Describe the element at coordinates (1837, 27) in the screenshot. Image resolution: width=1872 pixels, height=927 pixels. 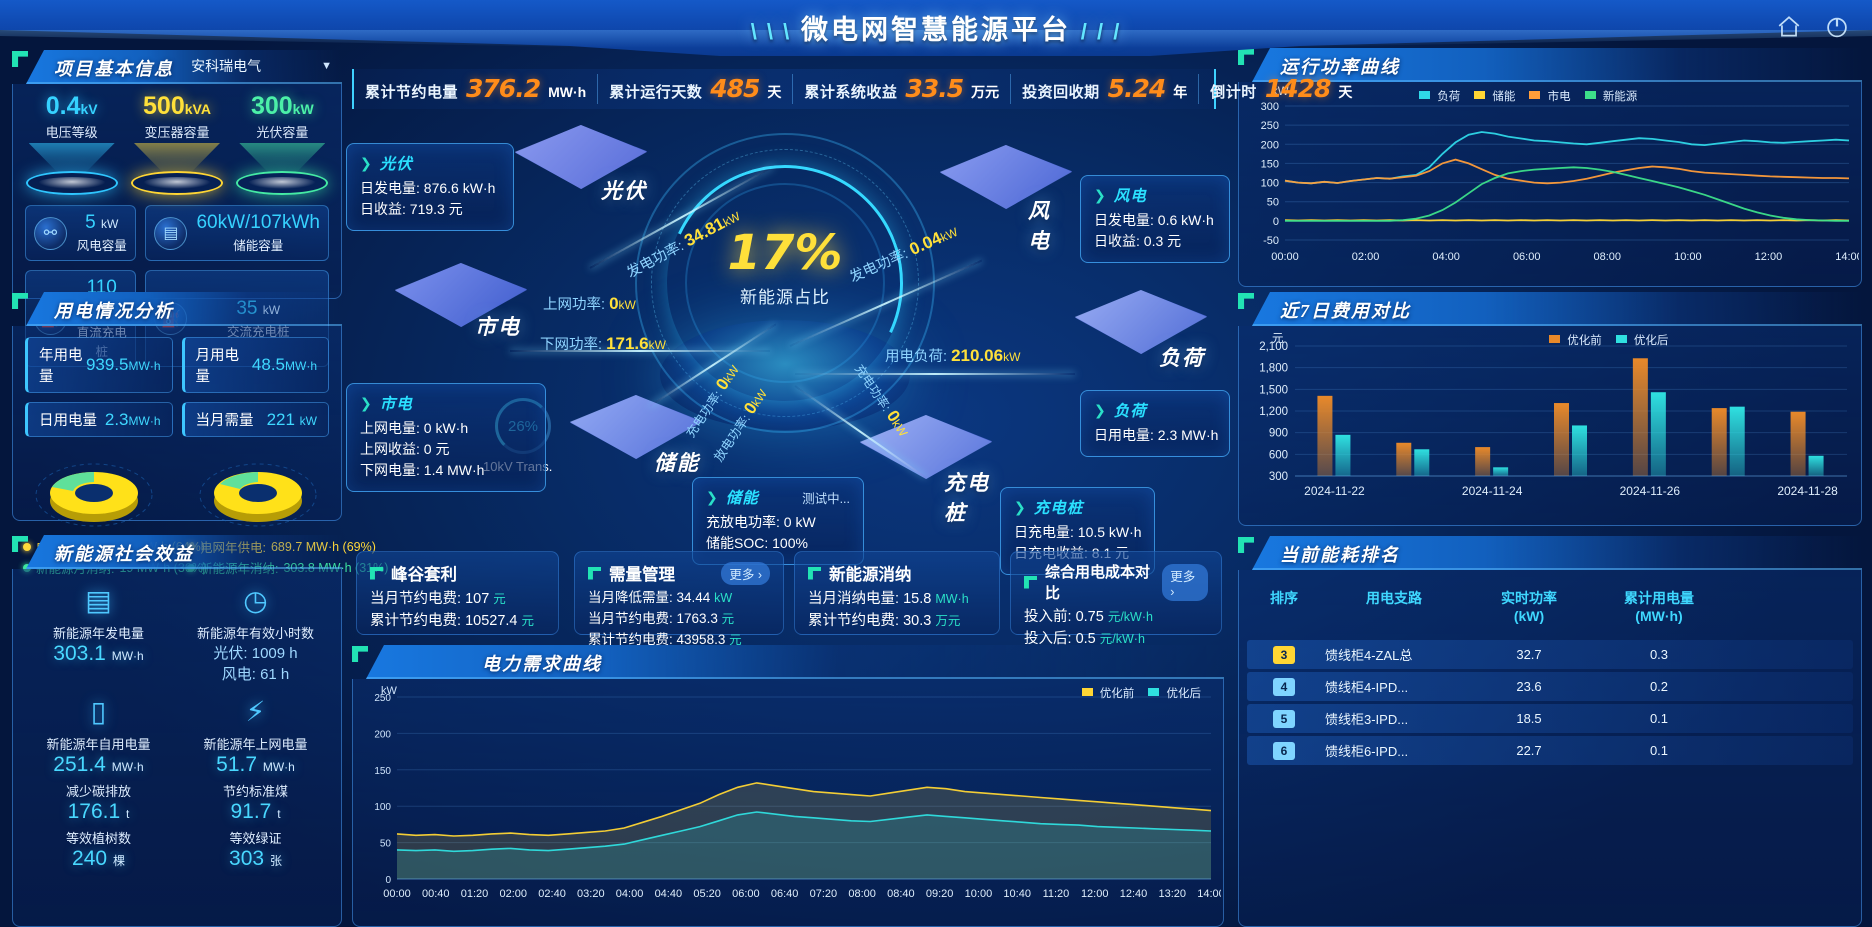
I see `power-icon` at that location.